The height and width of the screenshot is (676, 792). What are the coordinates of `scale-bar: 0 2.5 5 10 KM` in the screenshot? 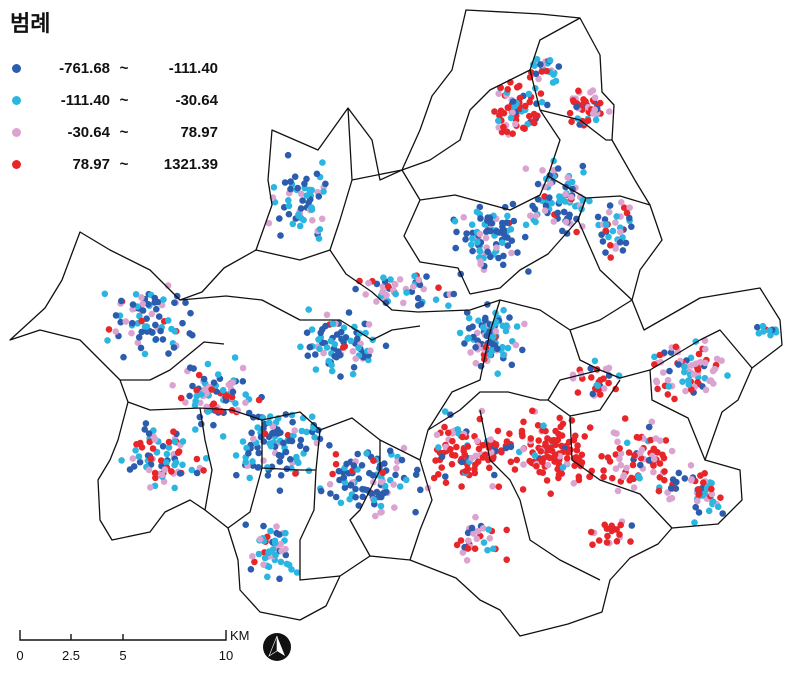 It's located at (159, 649).